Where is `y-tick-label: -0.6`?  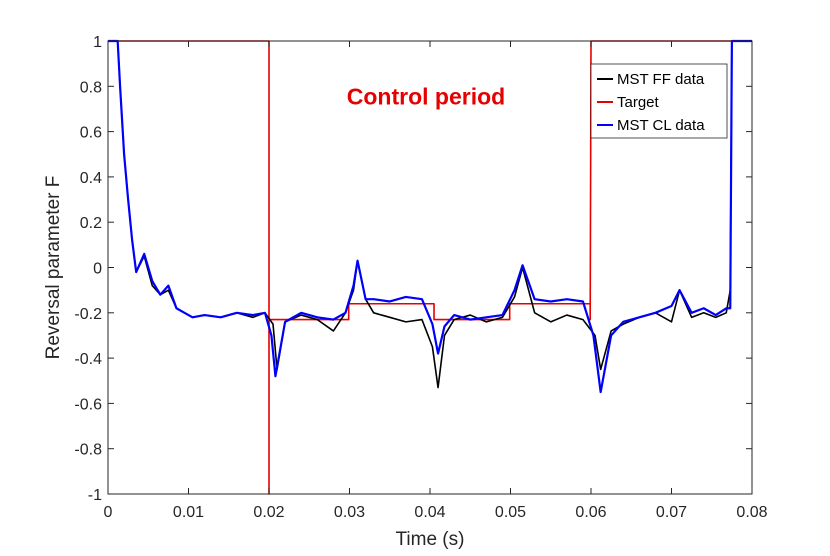 y-tick-label: -0.6 is located at coordinates (88, 404).